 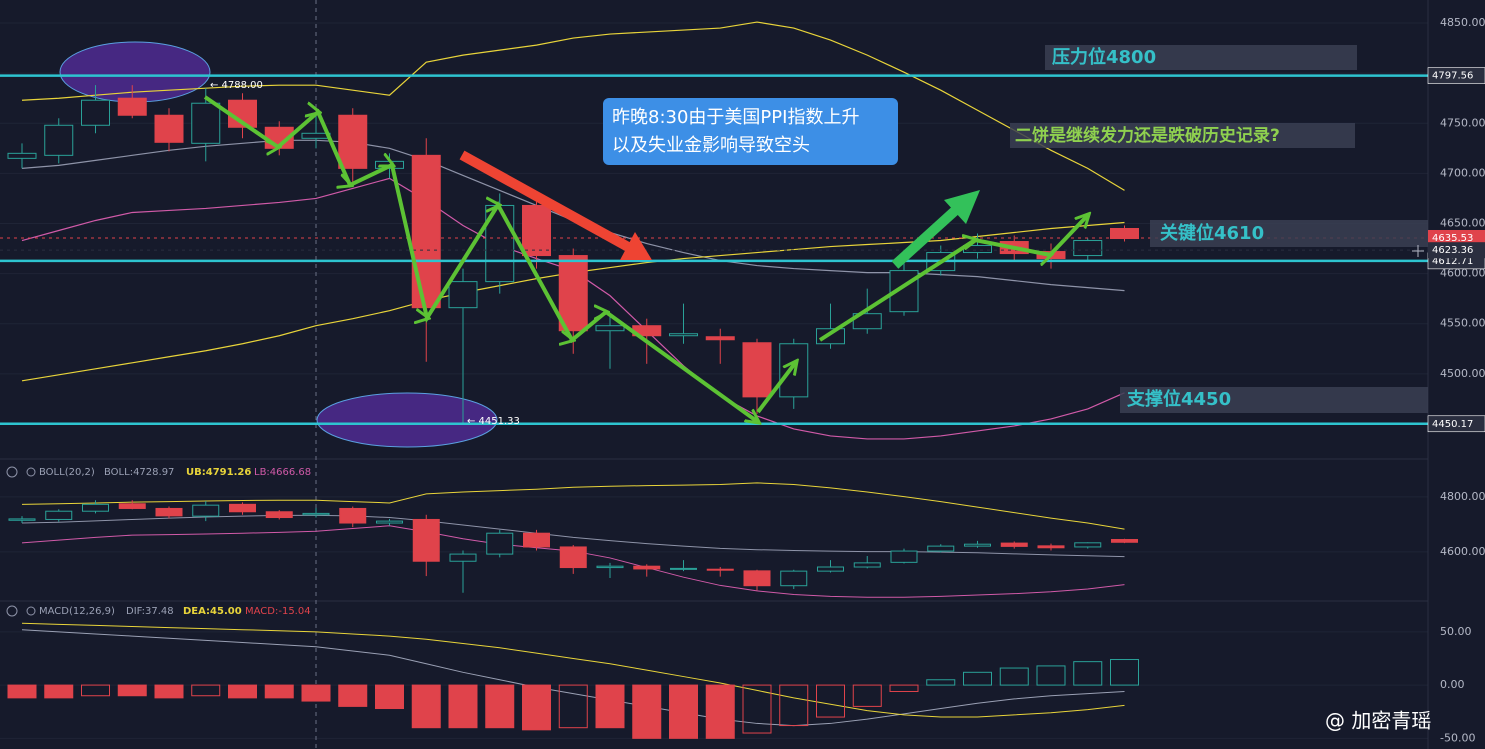 What do you see at coordinates (493, 421) in the screenshot?
I see `low-marker: ← 4451.33` at bounding box center [493, 421].